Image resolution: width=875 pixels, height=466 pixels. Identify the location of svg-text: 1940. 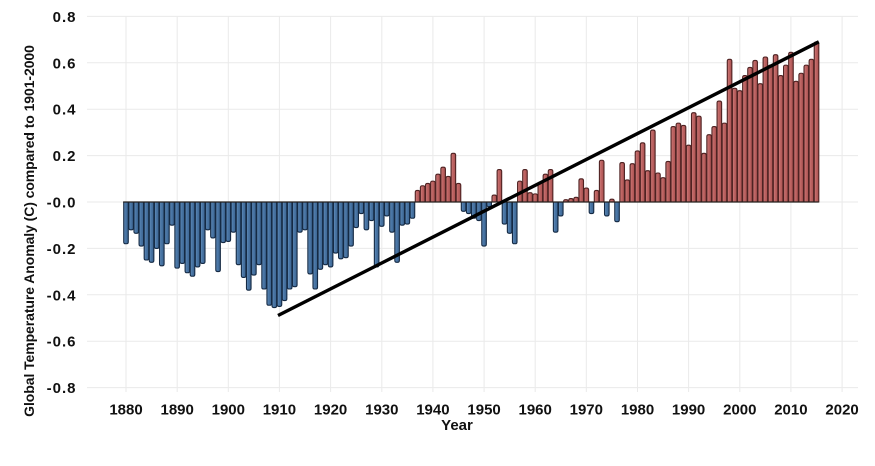
(432, 409).